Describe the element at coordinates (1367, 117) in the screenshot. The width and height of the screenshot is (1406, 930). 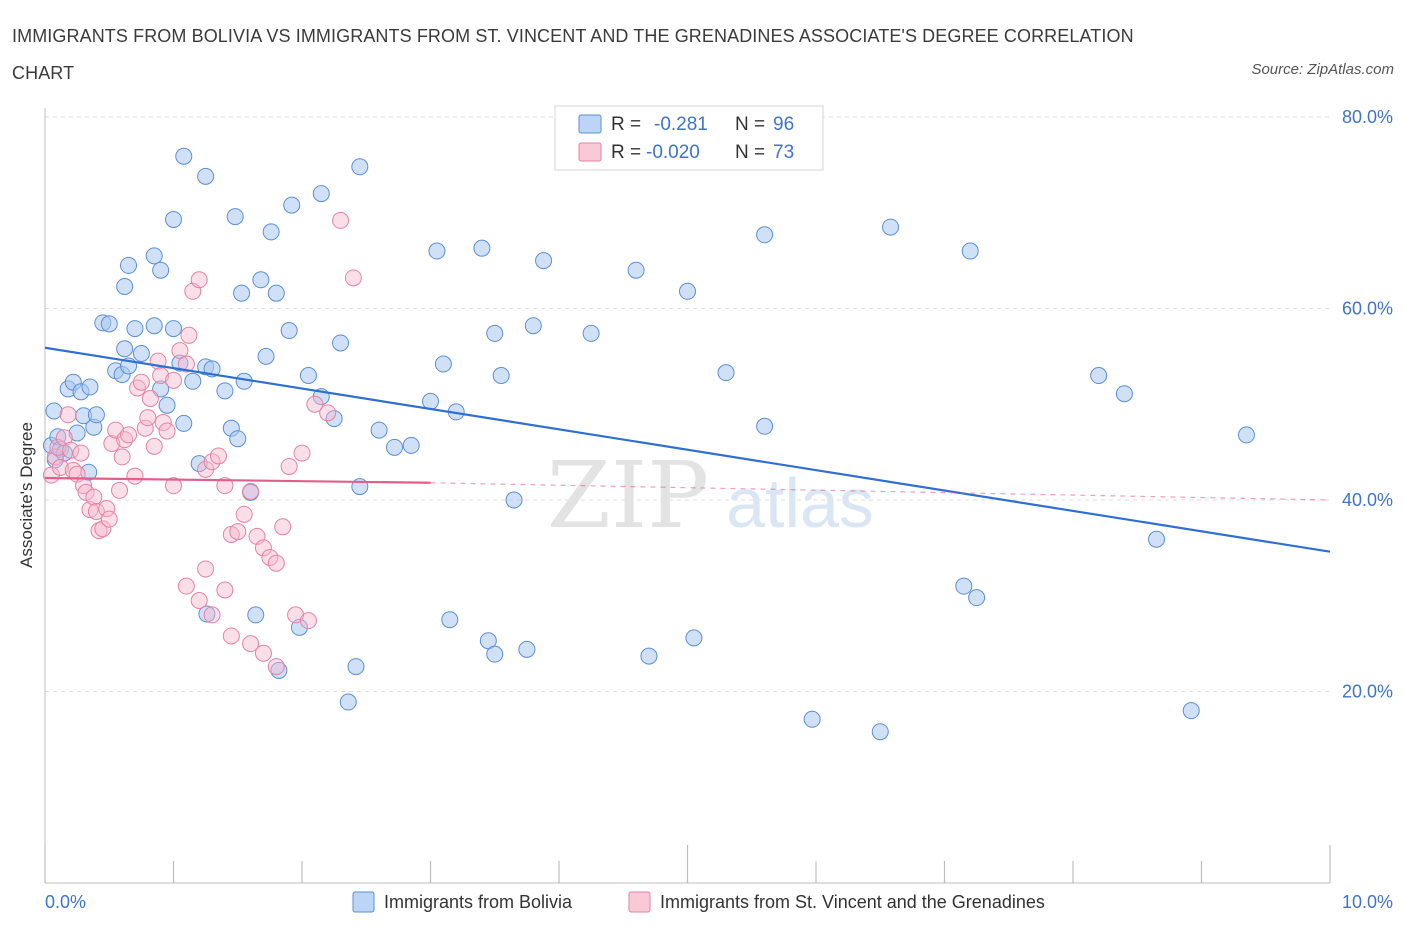
I see `y-tick-label-80: 80.0%` at that location.